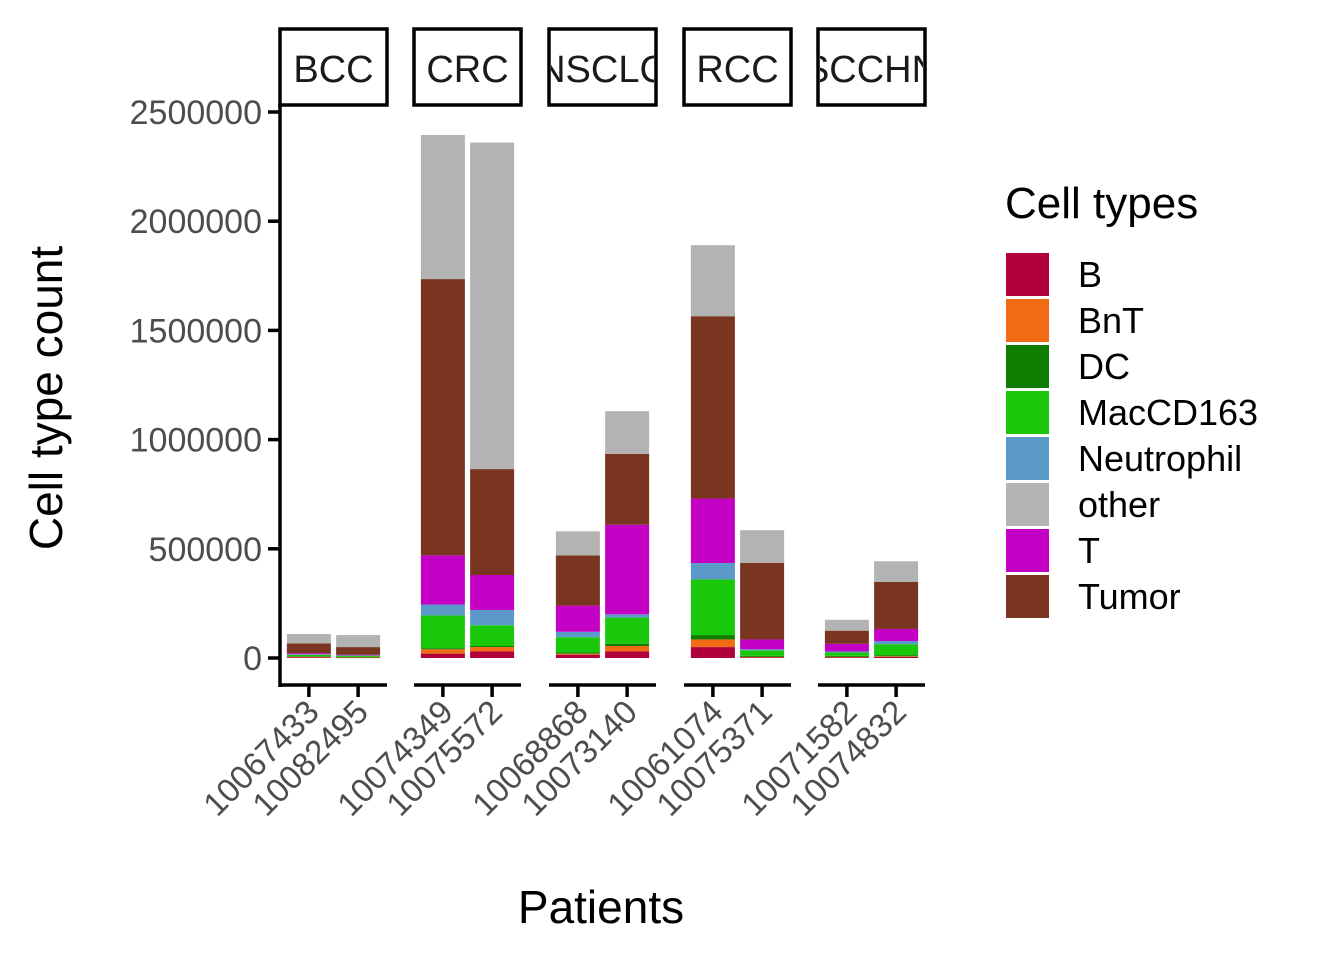 Image resolution: width=1344 pixels, height=960 pixels. What do you see at coordinates (196, 222) in the screenshot?
I see `y-tick-label: 2000000` at bounding box center [196, 222].